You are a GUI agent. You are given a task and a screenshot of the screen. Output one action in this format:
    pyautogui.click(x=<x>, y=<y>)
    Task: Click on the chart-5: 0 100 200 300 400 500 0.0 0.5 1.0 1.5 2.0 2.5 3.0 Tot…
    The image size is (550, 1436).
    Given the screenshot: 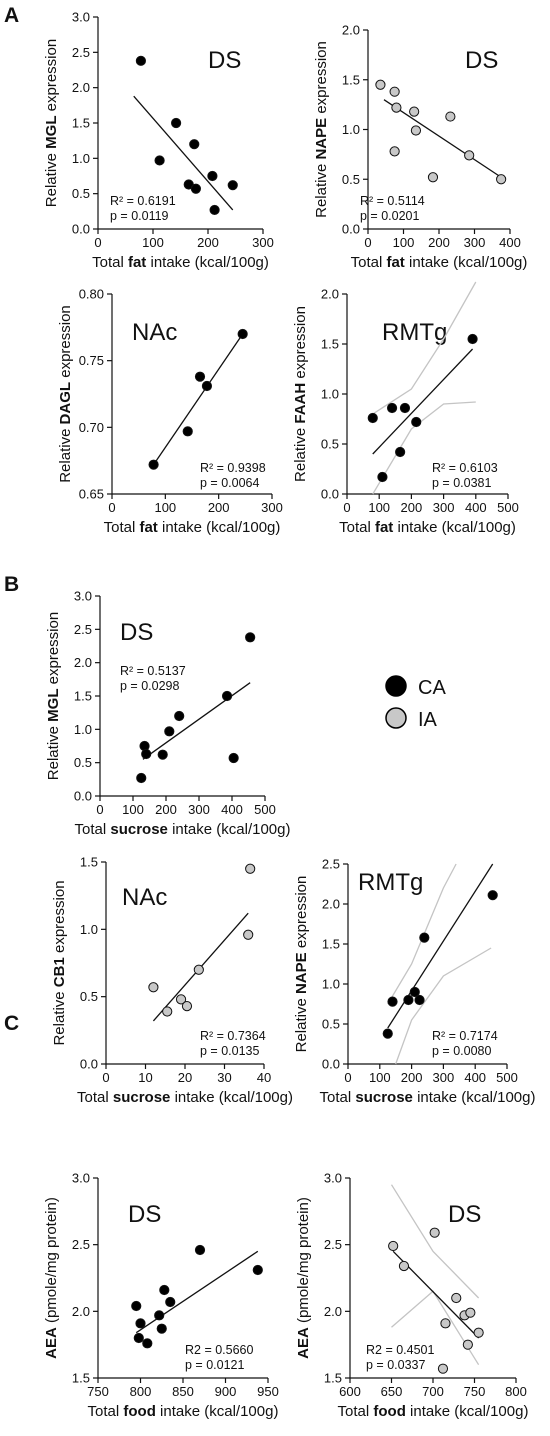 What is the action you would take?
    pyautogui.click(x=167, y=714)
    